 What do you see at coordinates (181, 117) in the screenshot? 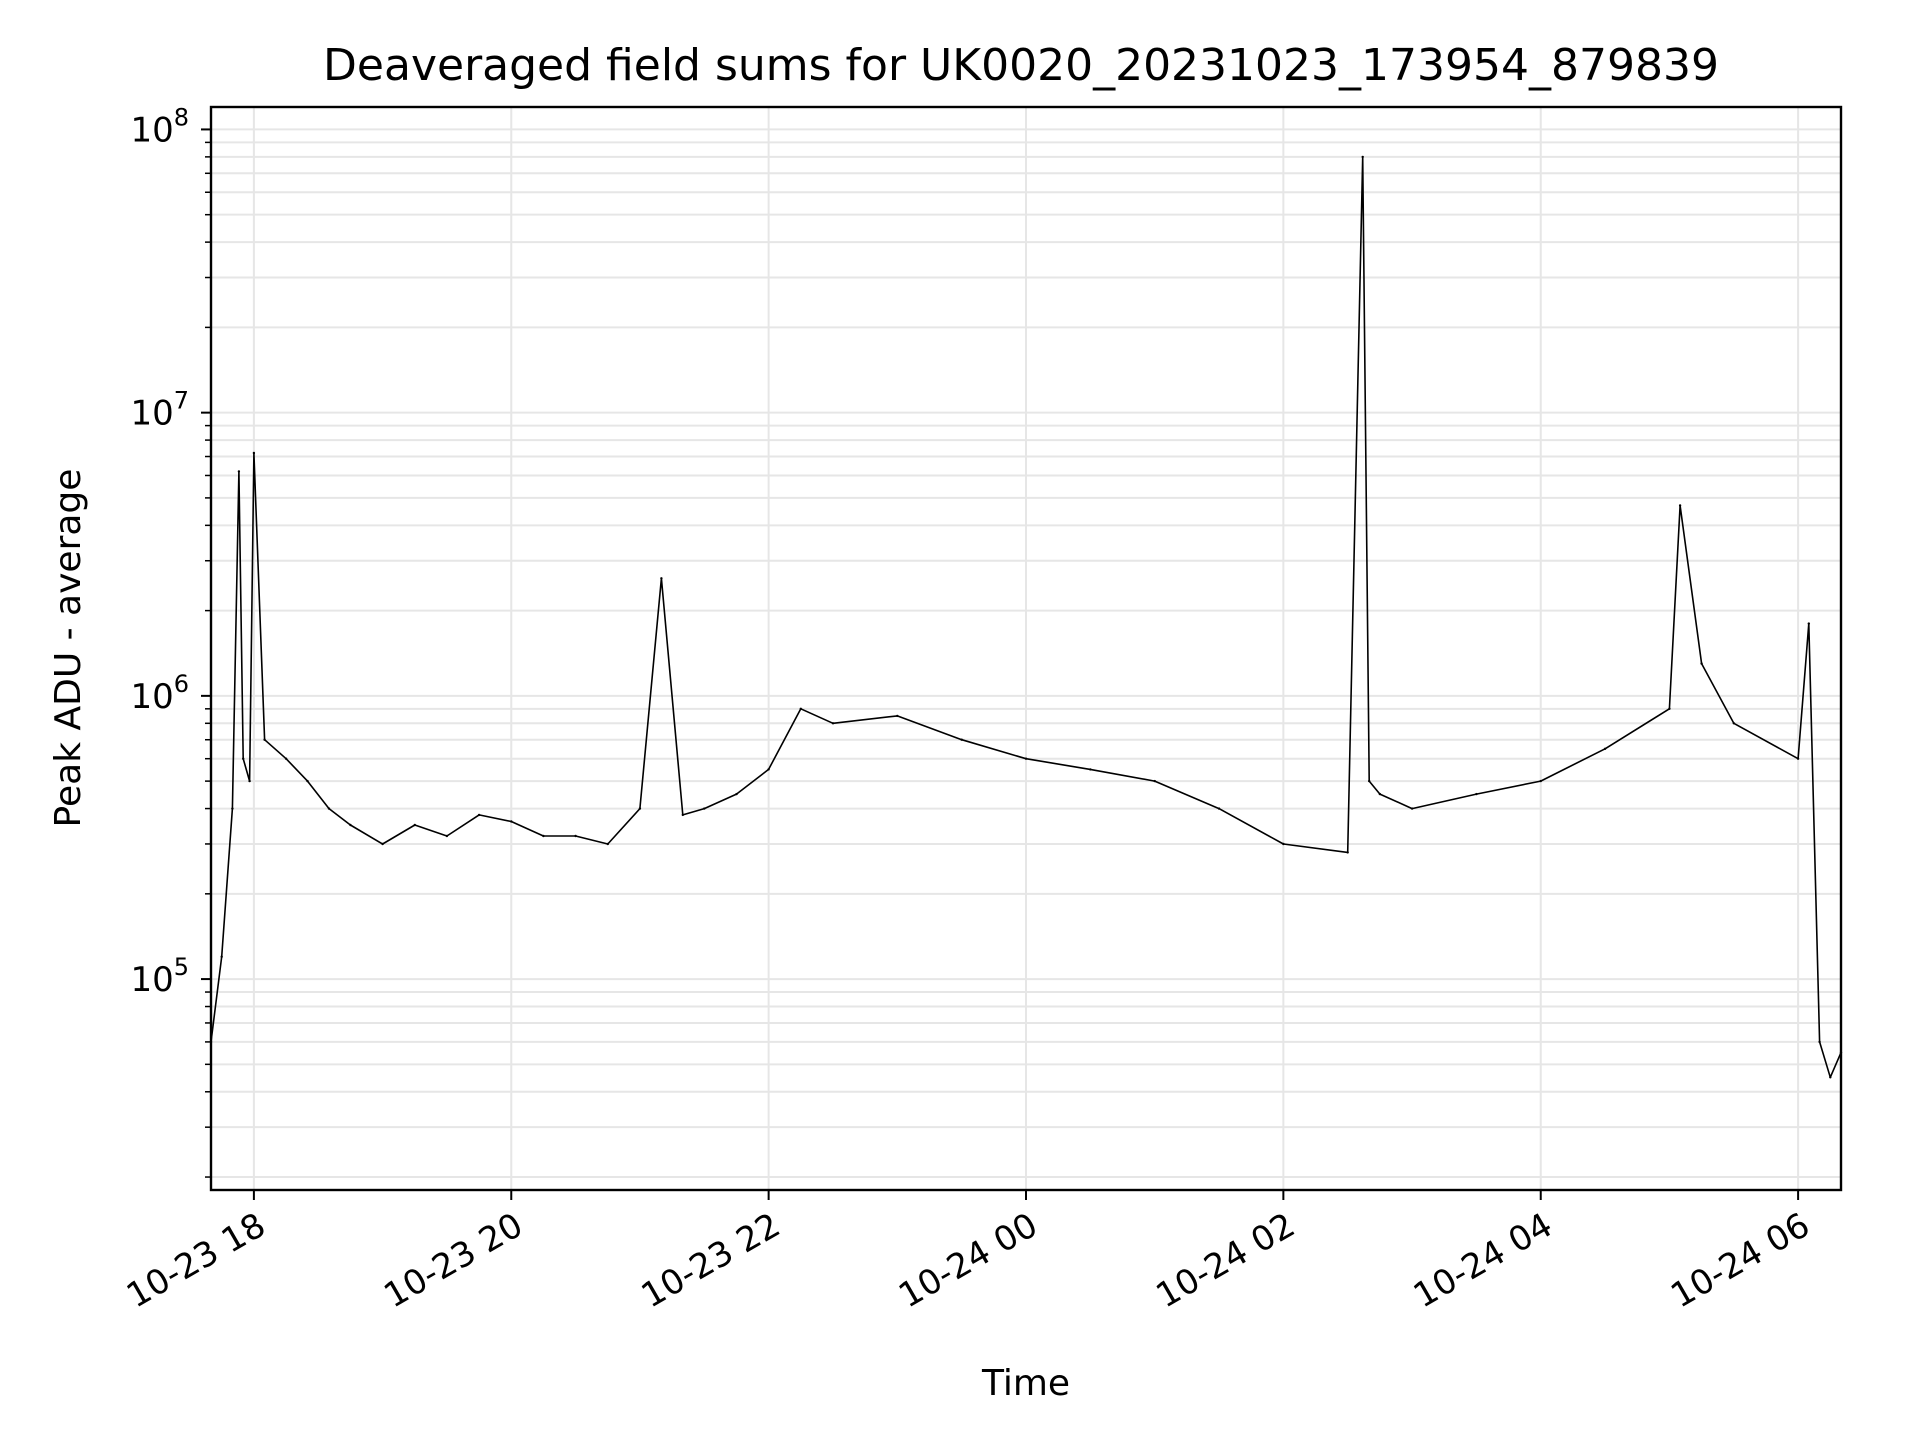
I see `y-tick-exponent: 8` at bounding box center [181, 117].